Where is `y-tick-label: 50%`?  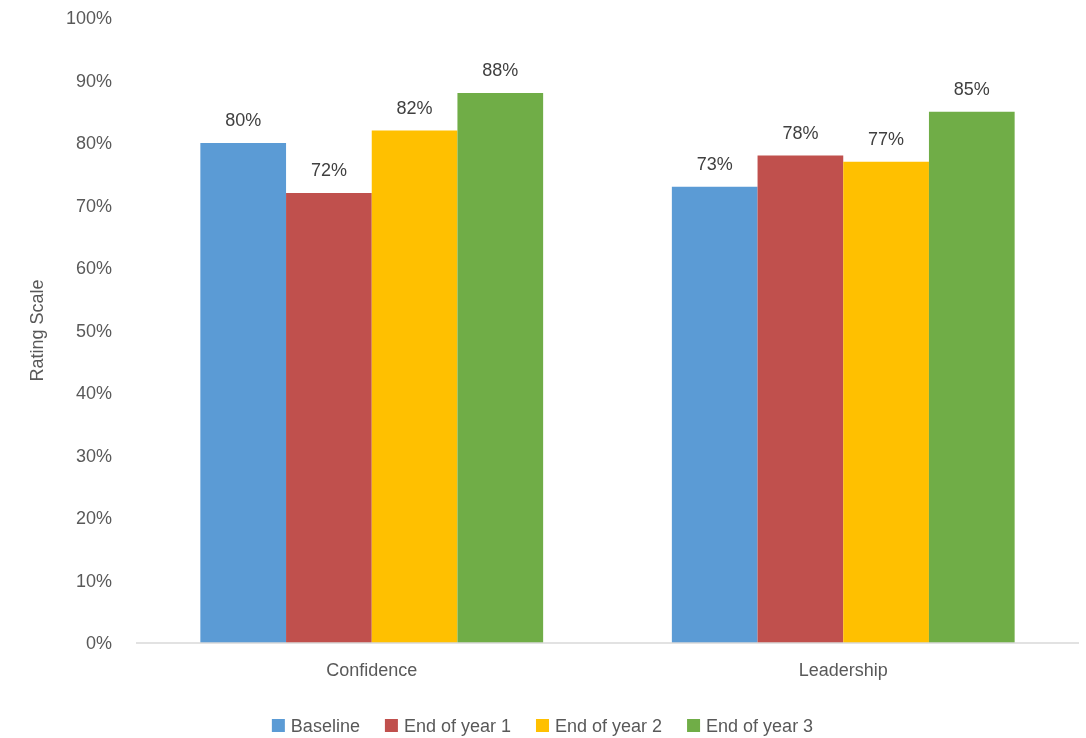
y-tick-label: 50% is located at coordinates (93, 330).